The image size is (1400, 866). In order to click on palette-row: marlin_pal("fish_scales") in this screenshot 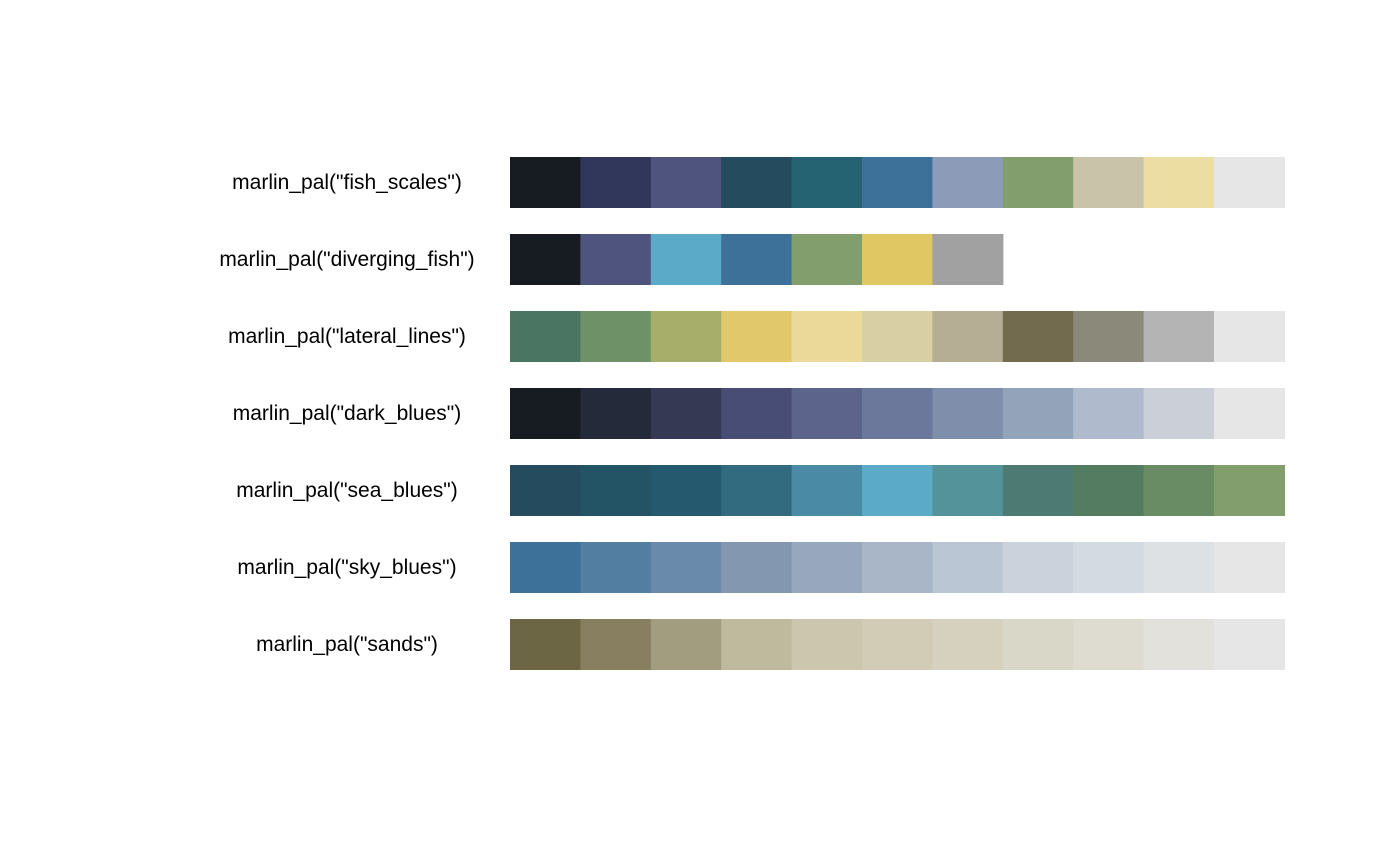, I will do `click(758, 182)`.